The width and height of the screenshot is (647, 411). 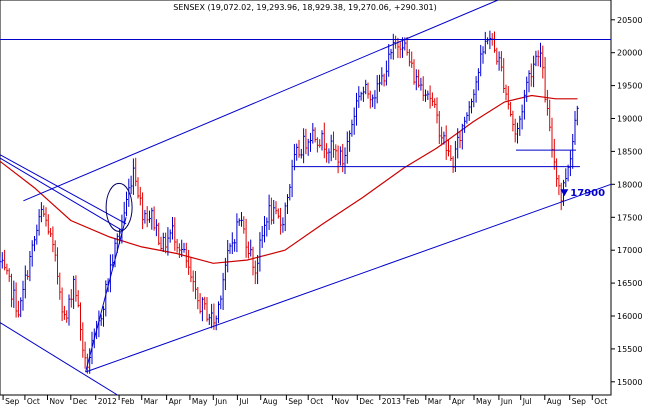 I want to click on y-tick-label: 18500, so click(x=629, y=151).